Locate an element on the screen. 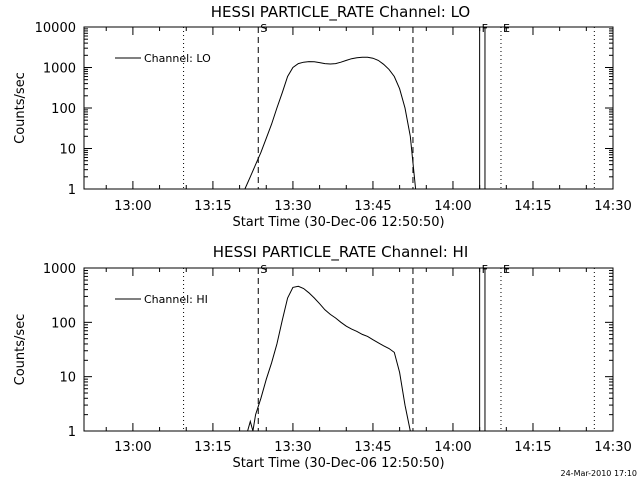 The image size is (640, 485). legend-label: Channel: LO is located at coordinates (177, 58).